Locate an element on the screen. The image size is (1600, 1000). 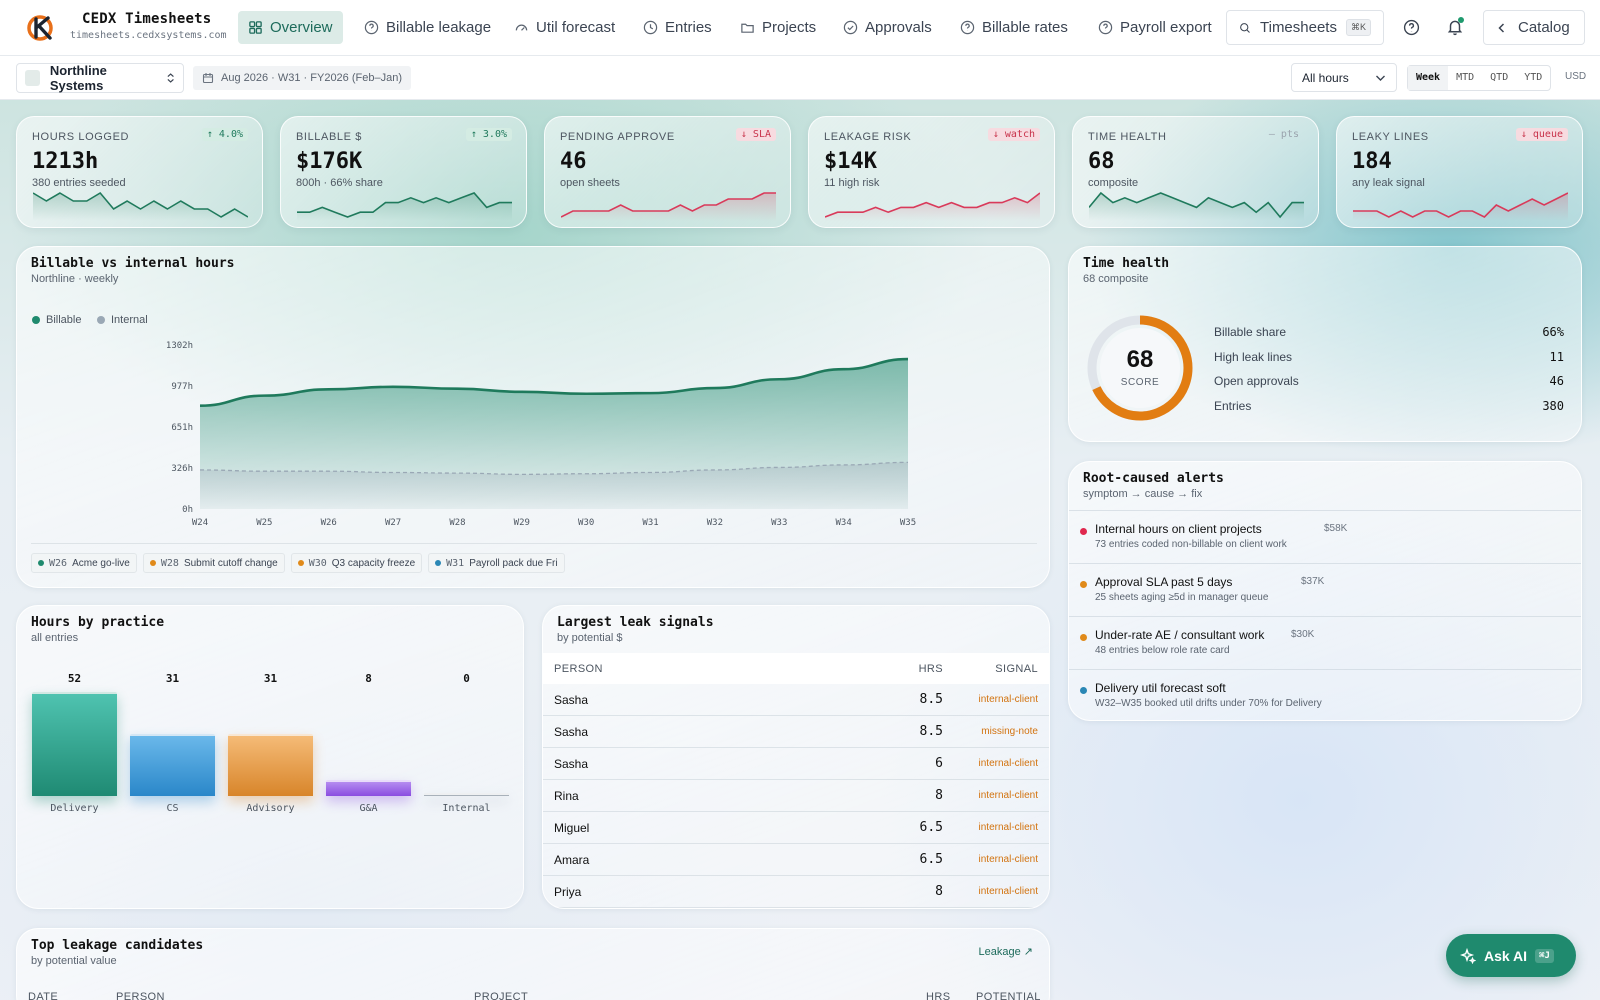
x-tick-label: W33 is located at coordinates (779, 523).